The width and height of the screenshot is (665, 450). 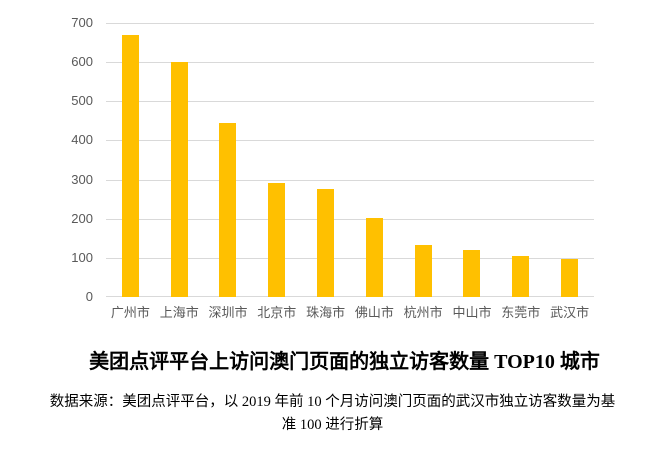 I want to click on x-tick-label: 深圳市, so click(x=228, y=312).